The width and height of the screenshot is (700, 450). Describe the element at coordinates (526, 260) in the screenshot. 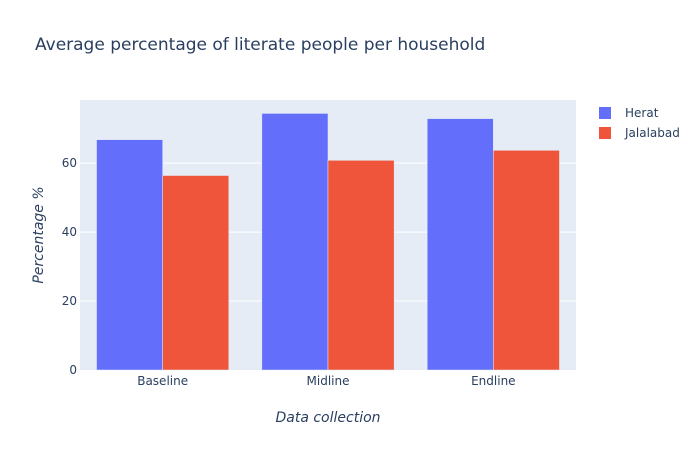

I see `bar-jalalabad-endline` at that location.